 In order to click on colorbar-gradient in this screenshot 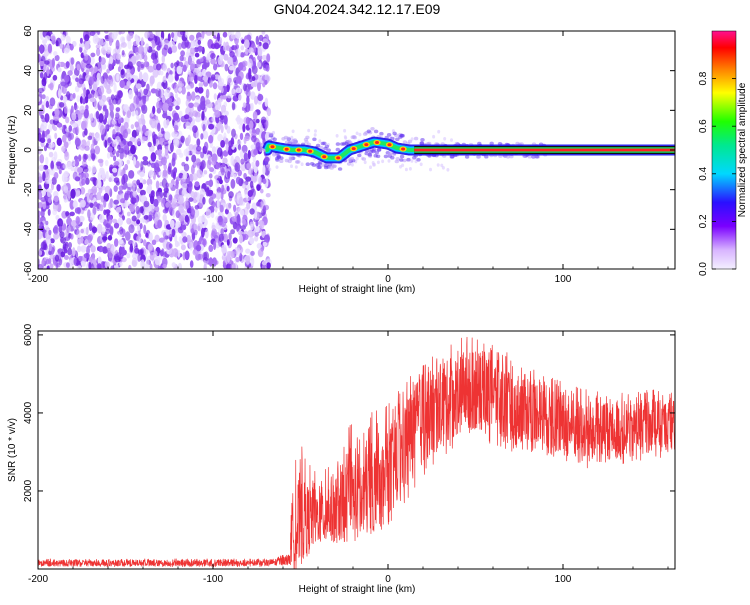, I will do `click(724, 150)`.